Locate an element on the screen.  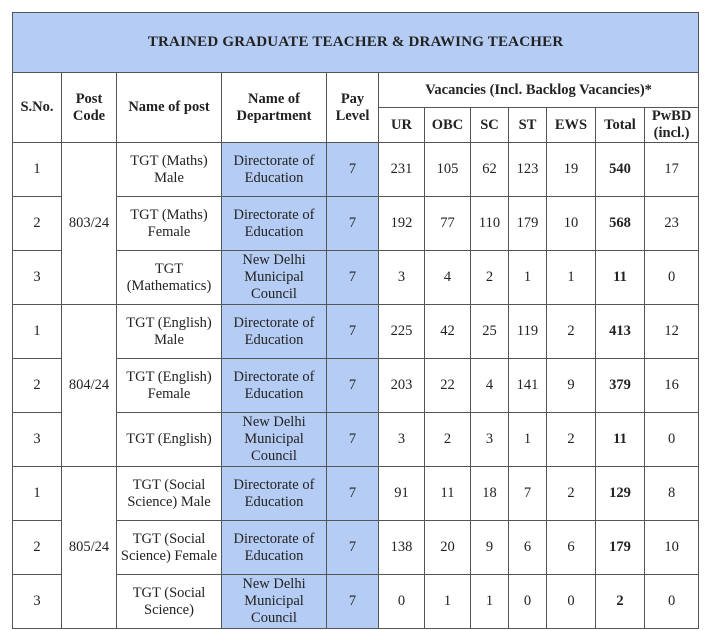
cell-sc: 1 is located at coordinates (489, 601).